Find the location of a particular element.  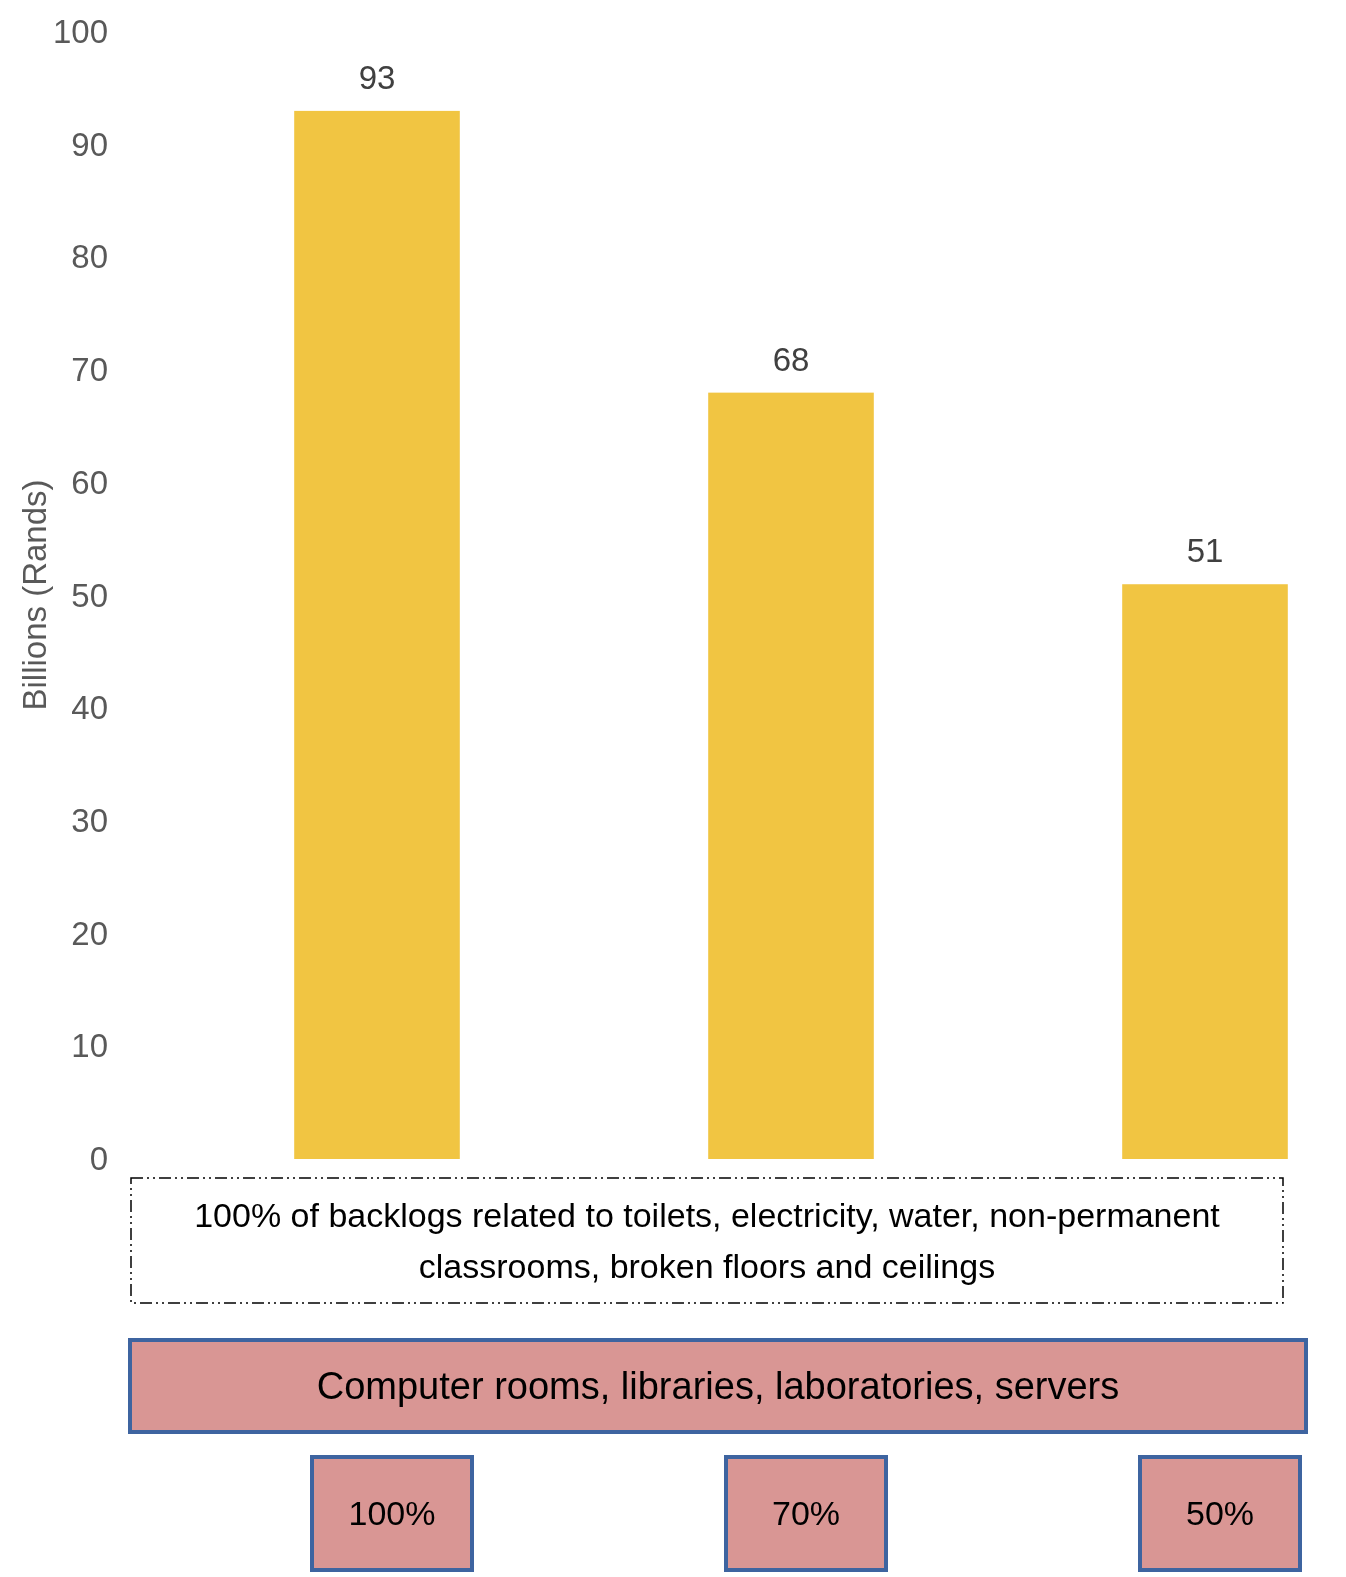

y-axis-title: Billions (Rands) is located at coordinates (34, 595).